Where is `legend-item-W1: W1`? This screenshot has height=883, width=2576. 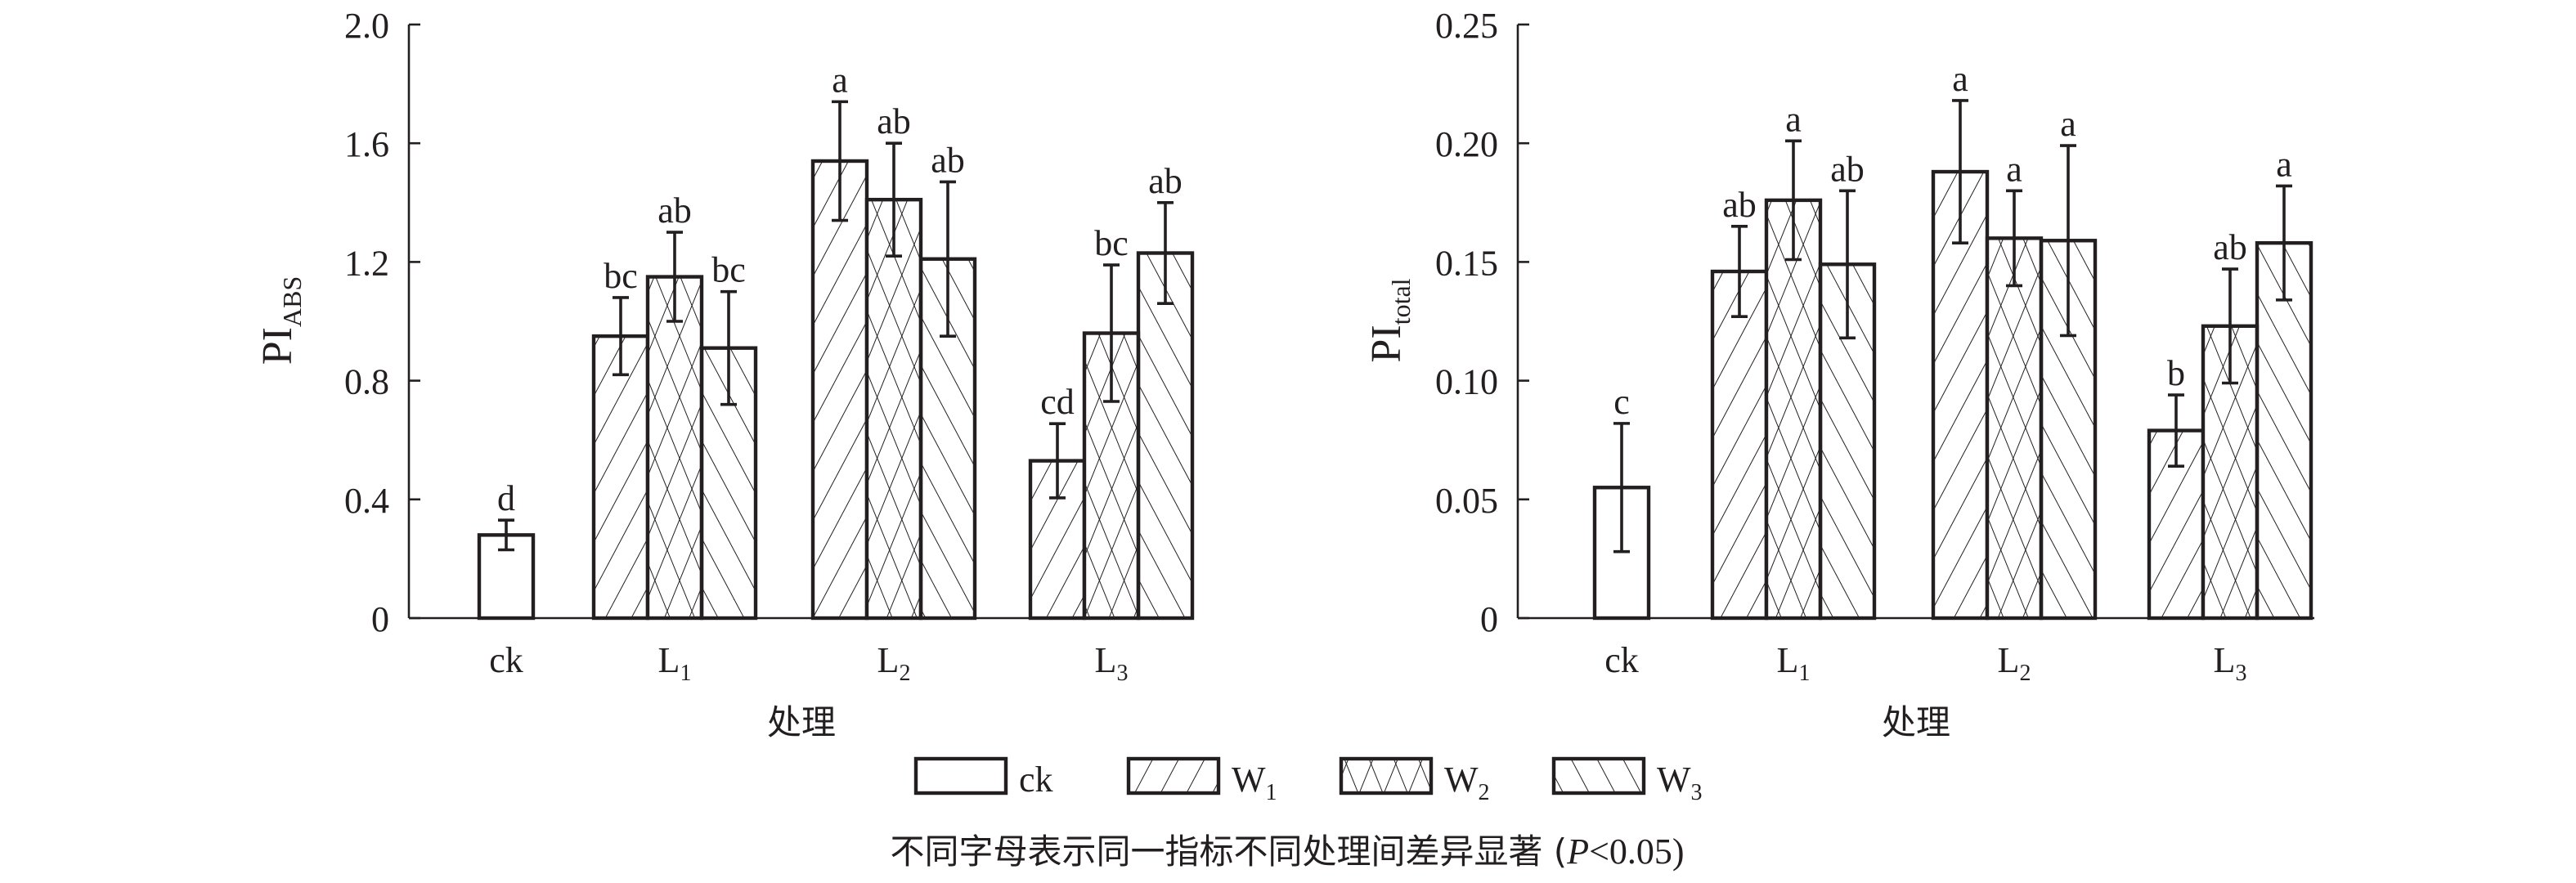 legend-item-W1: W1 is located at coordinates (1201, 780).